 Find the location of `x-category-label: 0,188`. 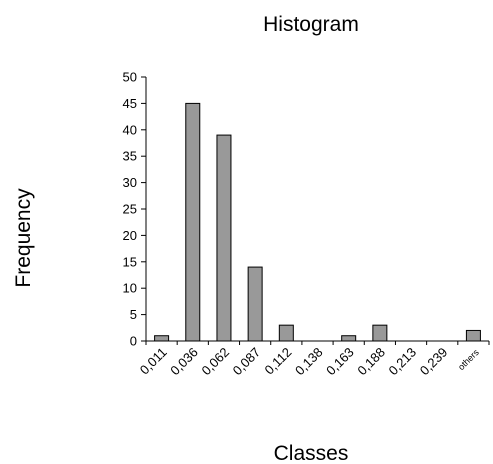

x-category-label: 0,188 is located at coordinates (371, 362).